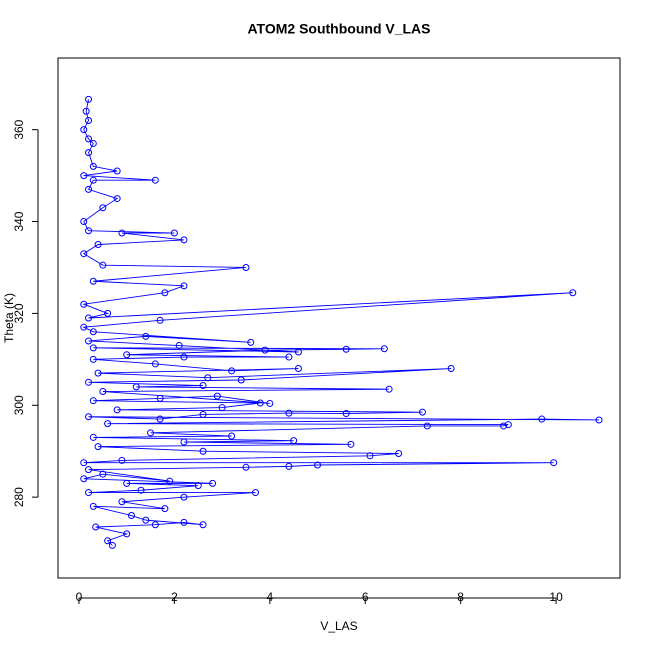 Image resolution: width=650 pixels, height=650 pixels. Describe the element at coordinates (269, 597) in the screenshot. I see `x-tick-label: 4` at that location.